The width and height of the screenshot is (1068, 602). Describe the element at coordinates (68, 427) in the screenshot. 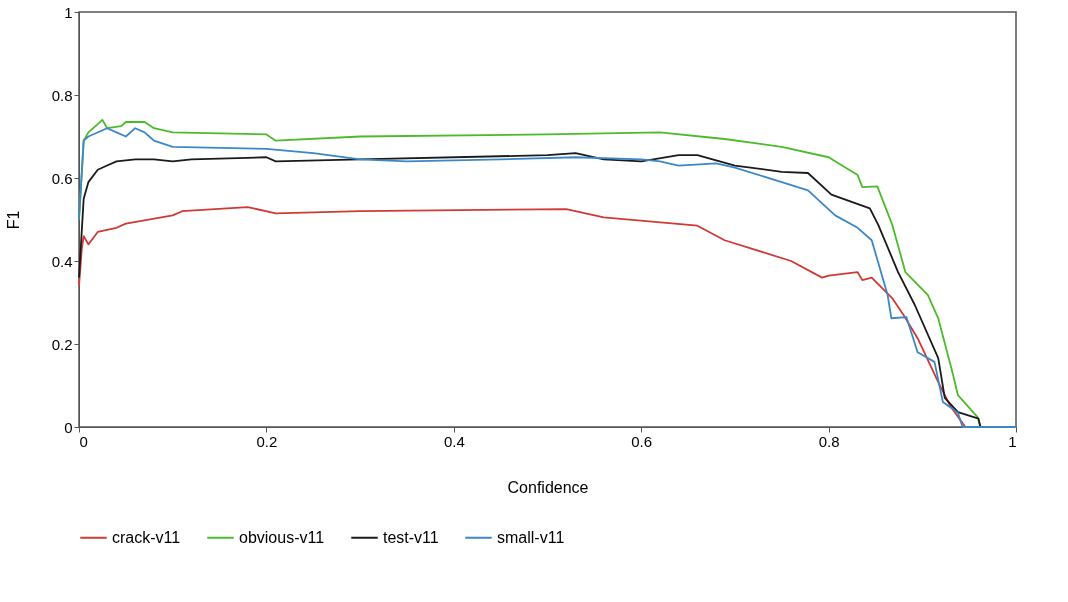

I see `y-tick-label: 0` at that location.